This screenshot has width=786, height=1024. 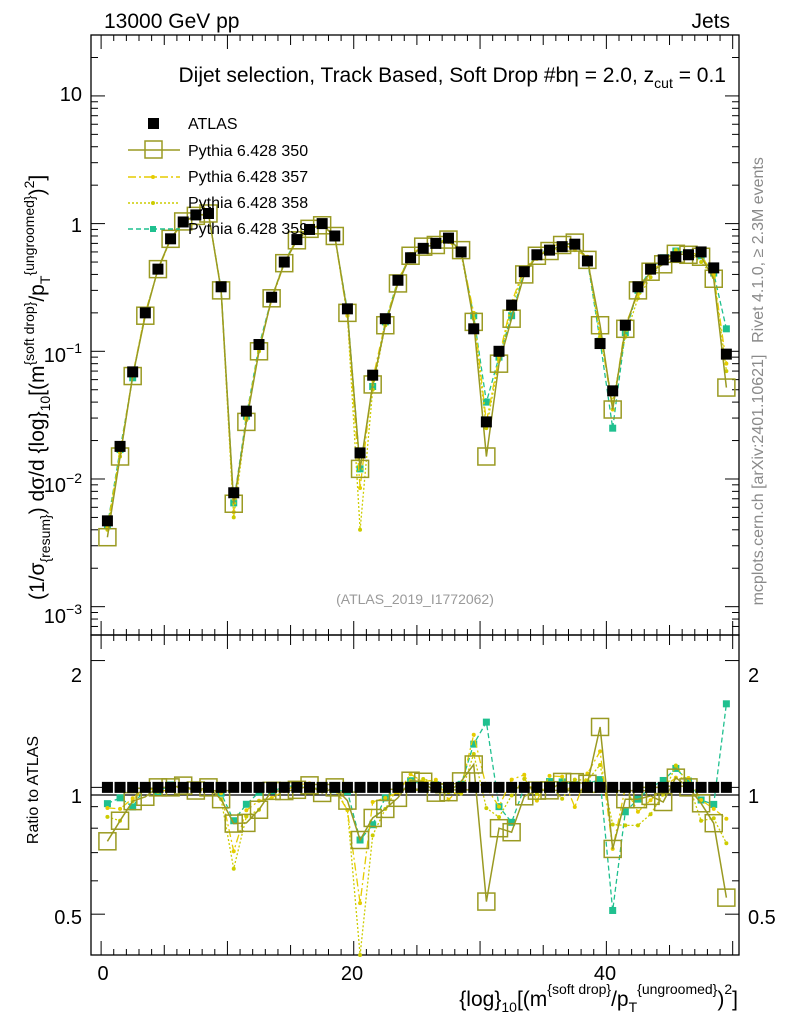 I want to click on analysis-id: (ATLAS_2019_I1772062), so click(x=415, y=599).